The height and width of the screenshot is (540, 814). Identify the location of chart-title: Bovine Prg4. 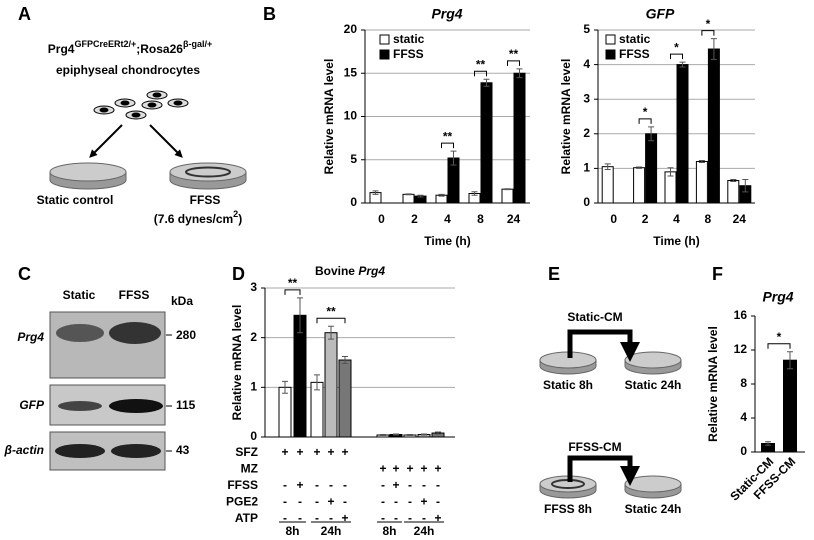
(350, 271).